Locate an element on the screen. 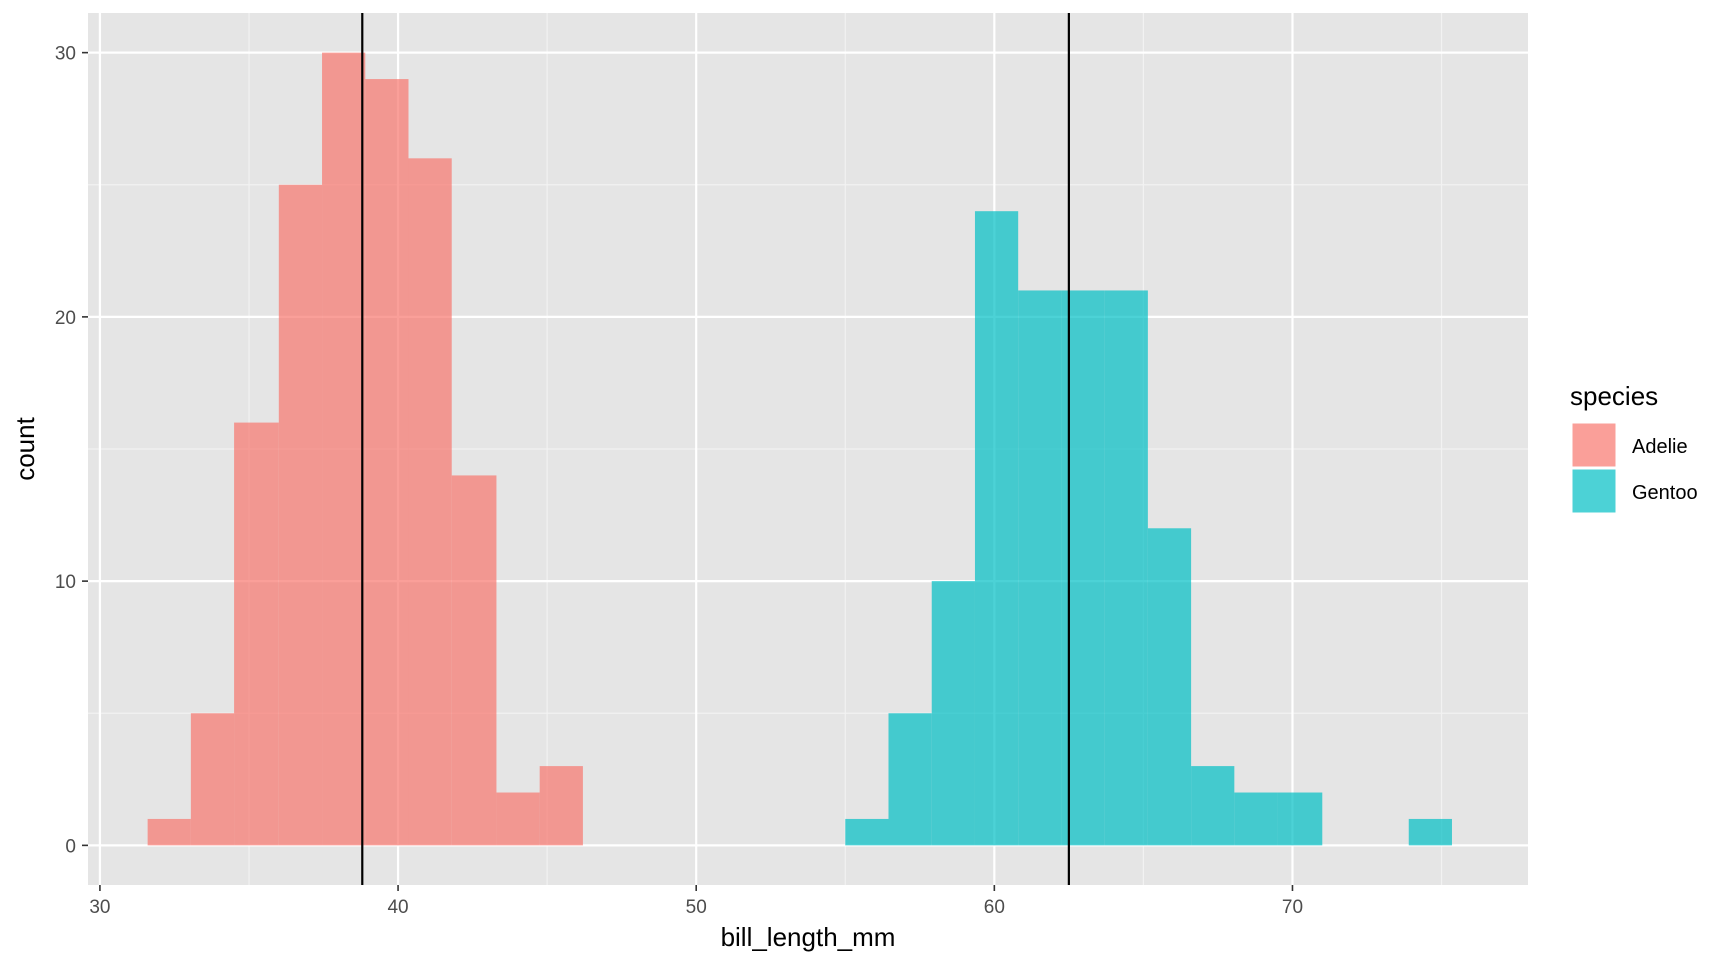  x-tick-label: 60 is located at coordinates (994, 907).